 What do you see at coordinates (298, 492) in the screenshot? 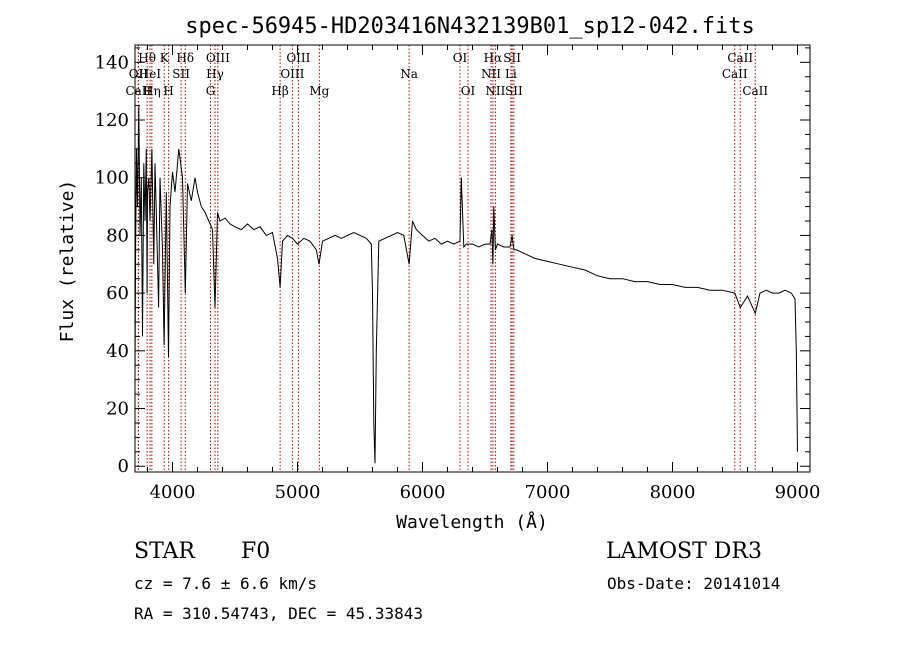
I see `x-tick-label-1: 5000` at bounding box center [298, 492].